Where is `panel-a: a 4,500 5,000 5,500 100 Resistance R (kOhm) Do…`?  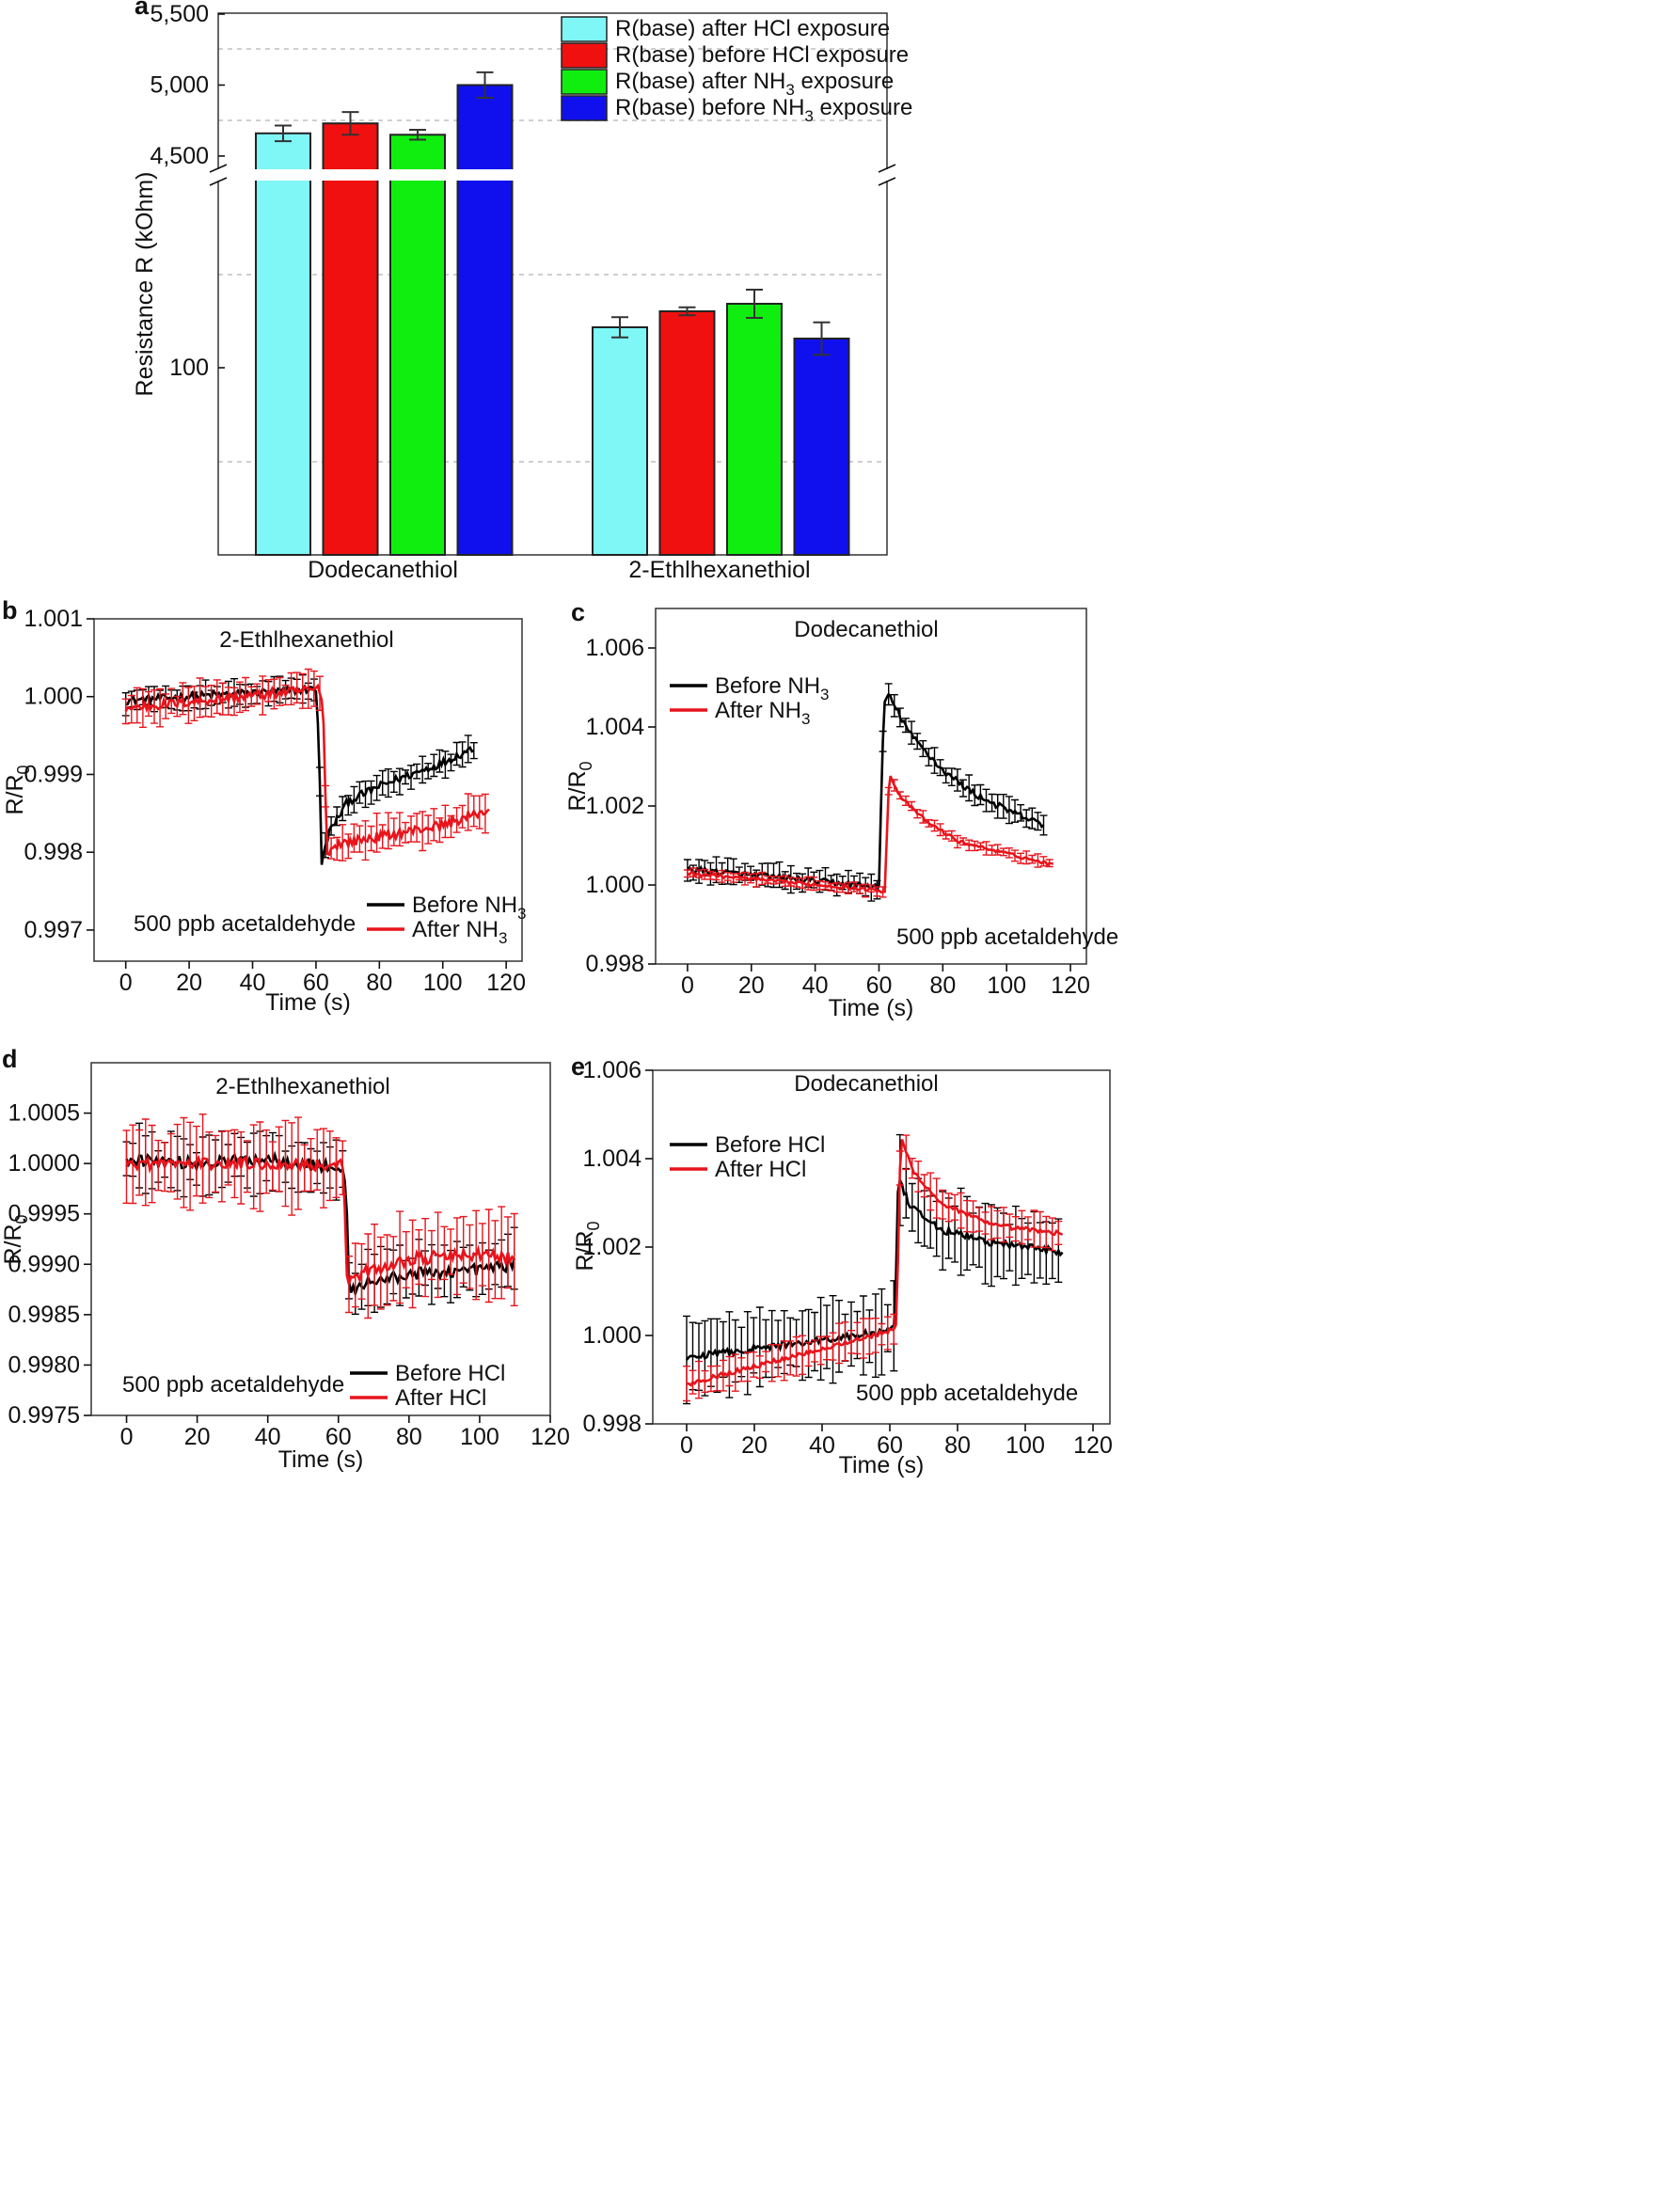
panel-a: a 4,500 5,000 5,500 100 Resistance R (kOhm) Do… is located at coordinates (522, 291).